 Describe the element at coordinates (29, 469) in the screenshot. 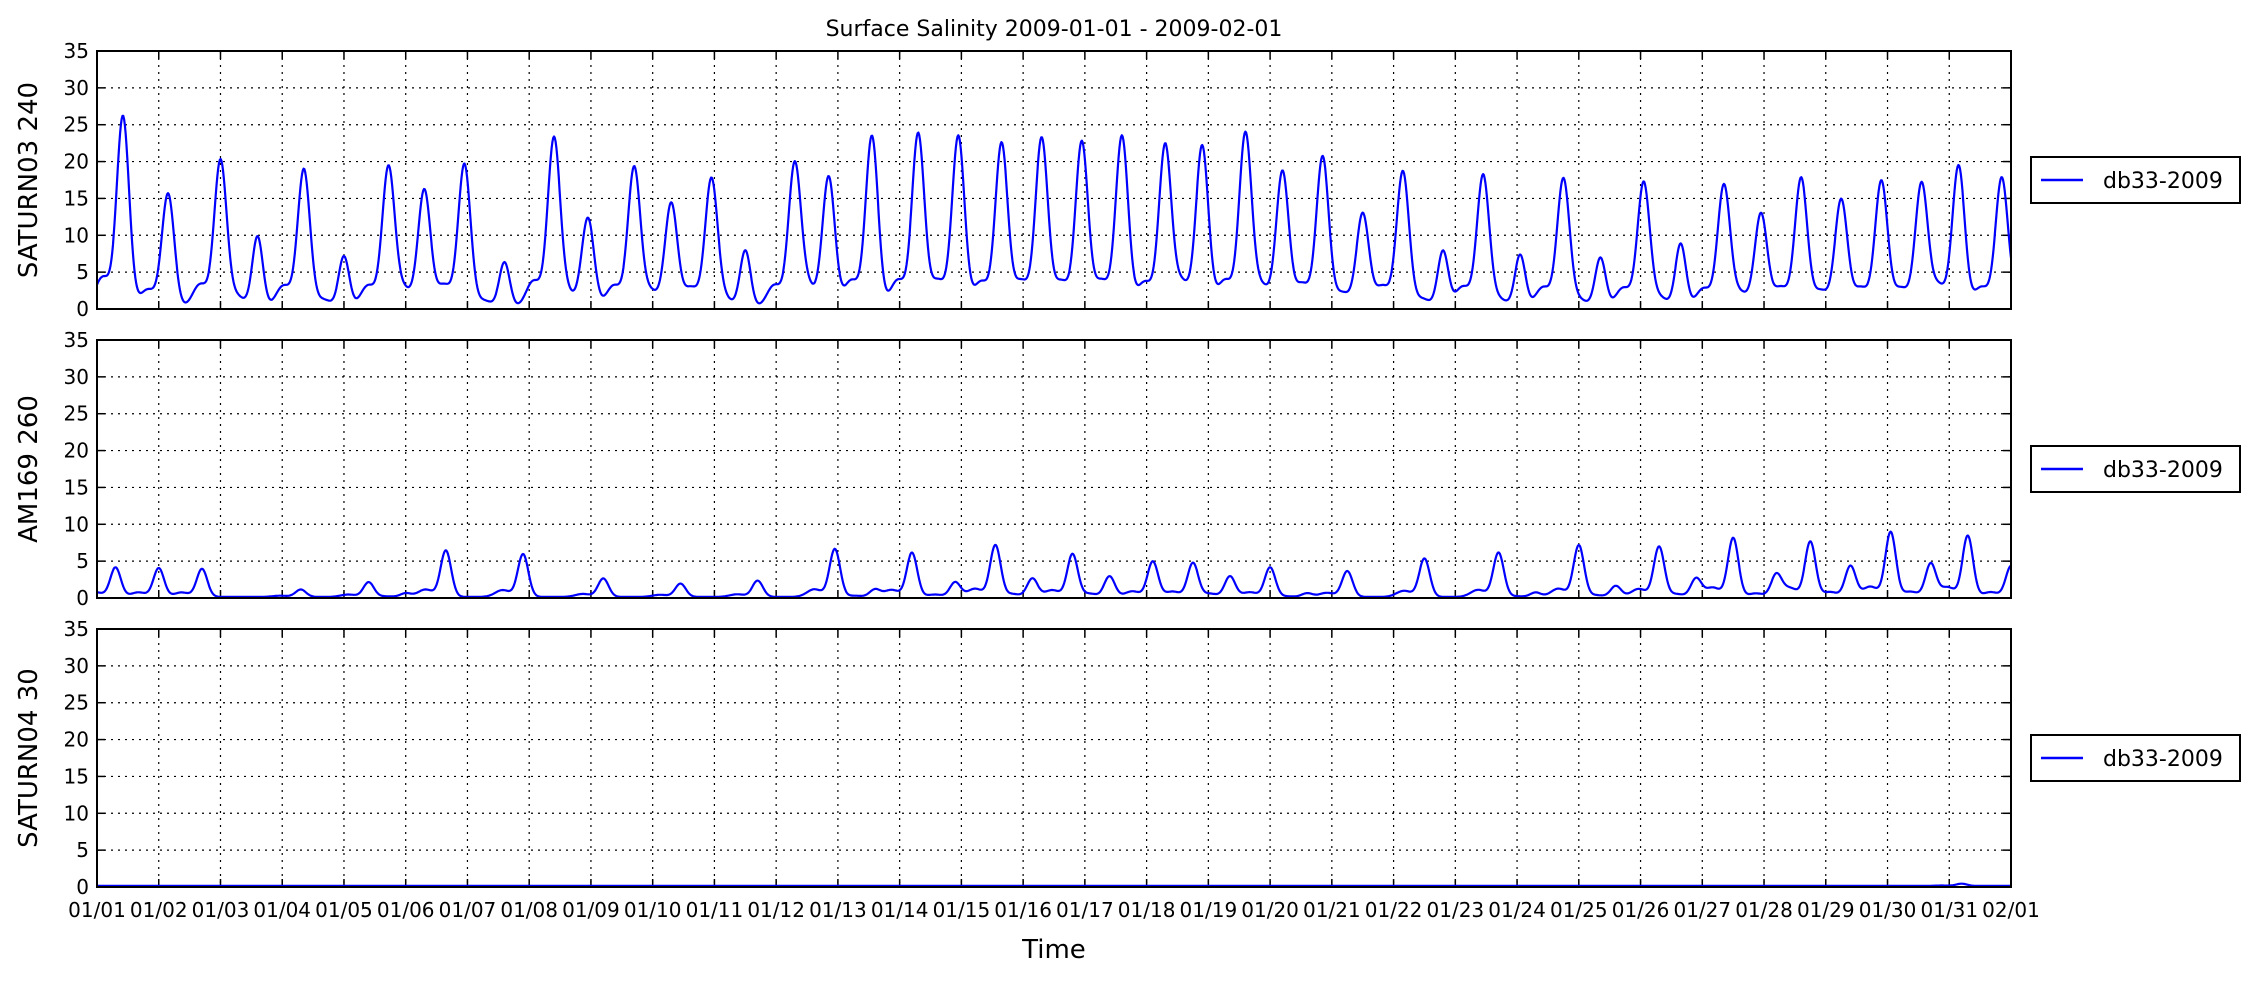

I see `y-axis-label: AM169 260` at that location.